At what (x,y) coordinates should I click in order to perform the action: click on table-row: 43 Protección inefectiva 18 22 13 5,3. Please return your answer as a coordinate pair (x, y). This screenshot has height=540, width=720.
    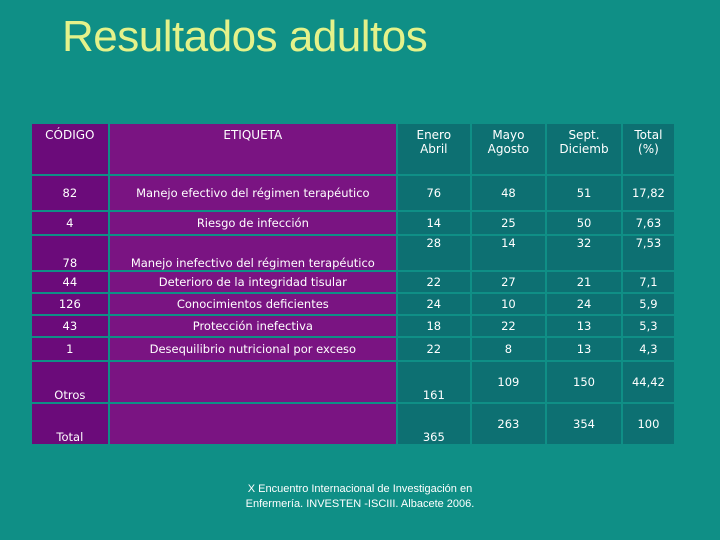
    Looking at the image, I should click on (353, 326).